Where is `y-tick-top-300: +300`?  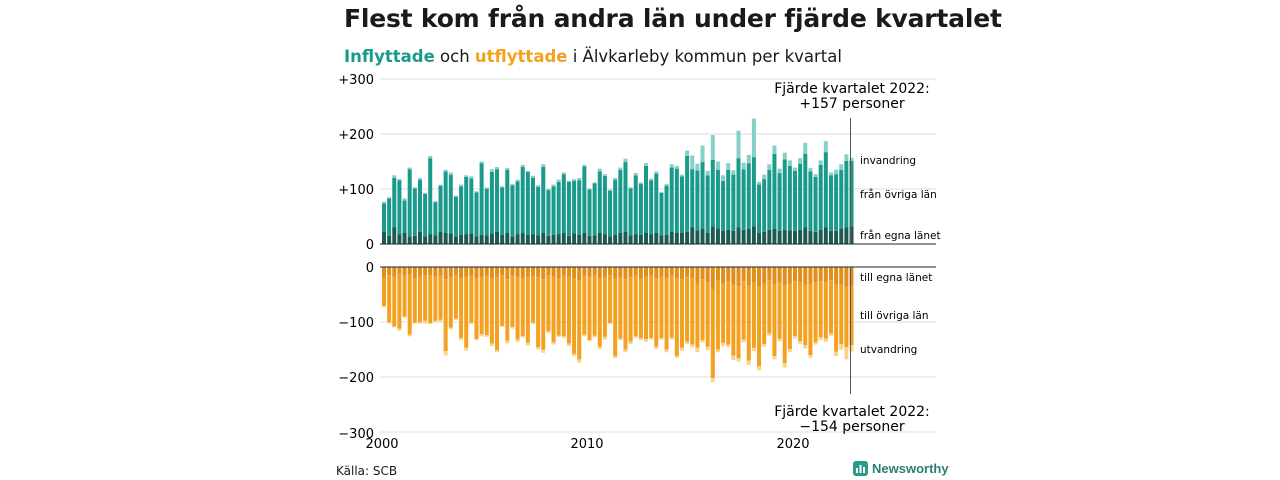 y-tick-top-300: +300 is located at coordinates (356, 80).